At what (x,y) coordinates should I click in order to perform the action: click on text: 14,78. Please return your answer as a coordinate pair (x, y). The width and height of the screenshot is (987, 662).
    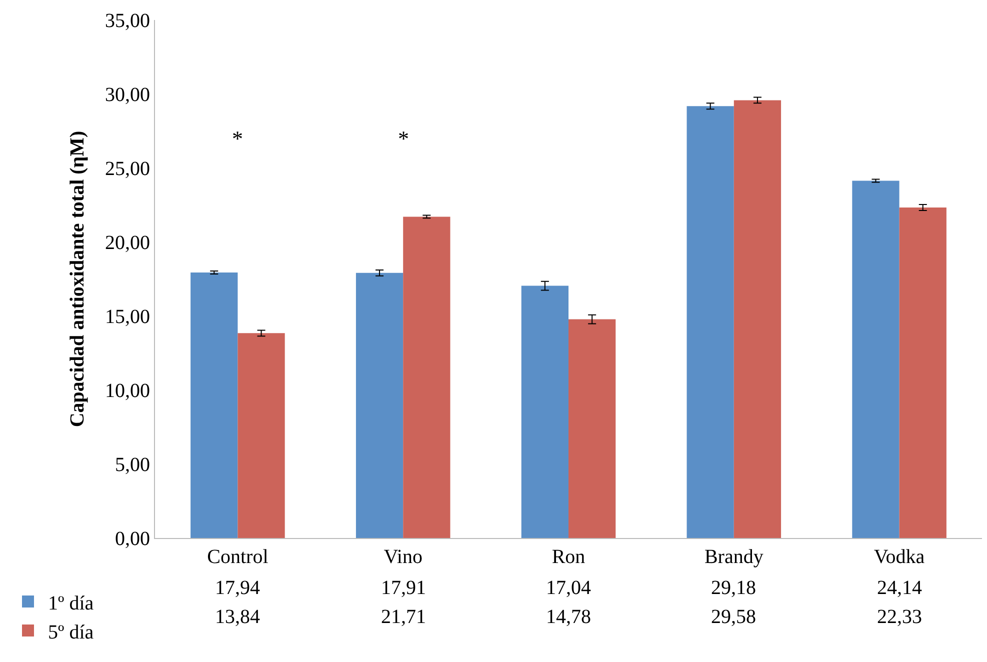
    Looking at the image, I should click on (568, 617).